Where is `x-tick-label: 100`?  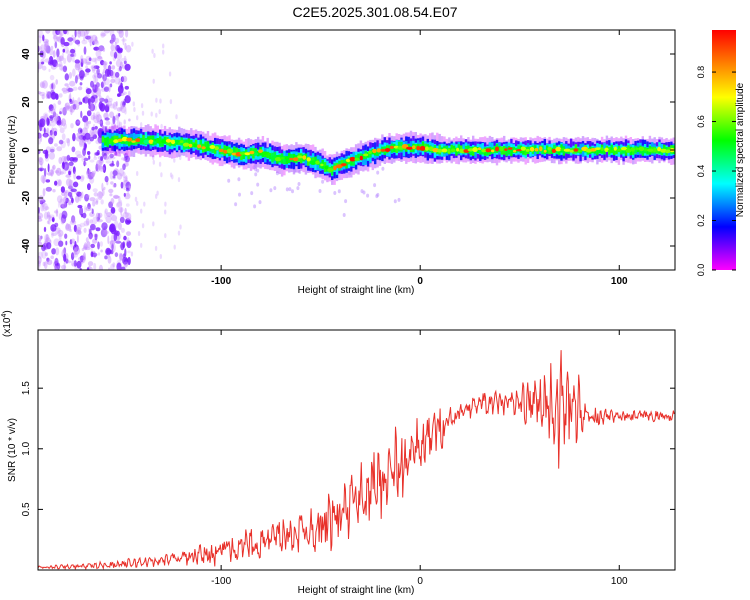
x-tick-label: 100 is located at coordinates (619, 581).